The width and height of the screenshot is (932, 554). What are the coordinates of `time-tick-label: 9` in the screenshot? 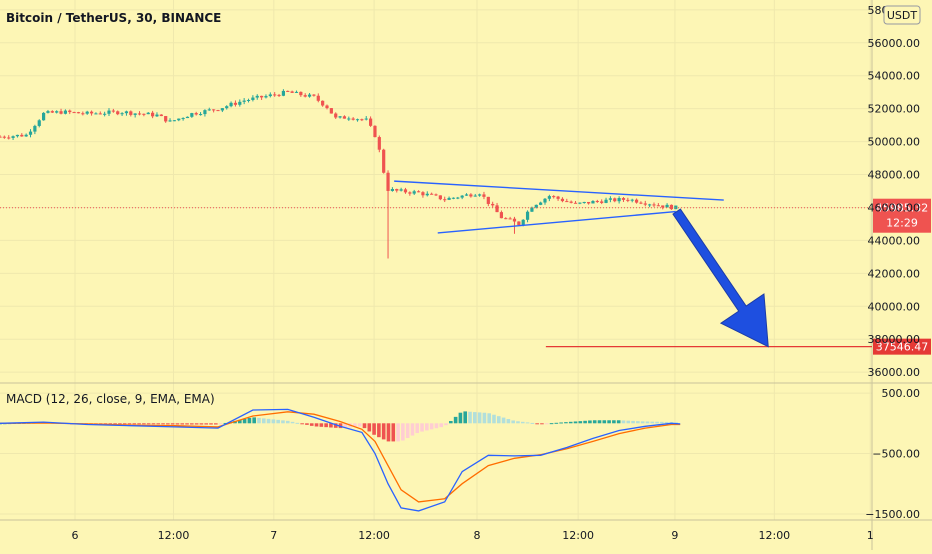 It's located at (674, 535).